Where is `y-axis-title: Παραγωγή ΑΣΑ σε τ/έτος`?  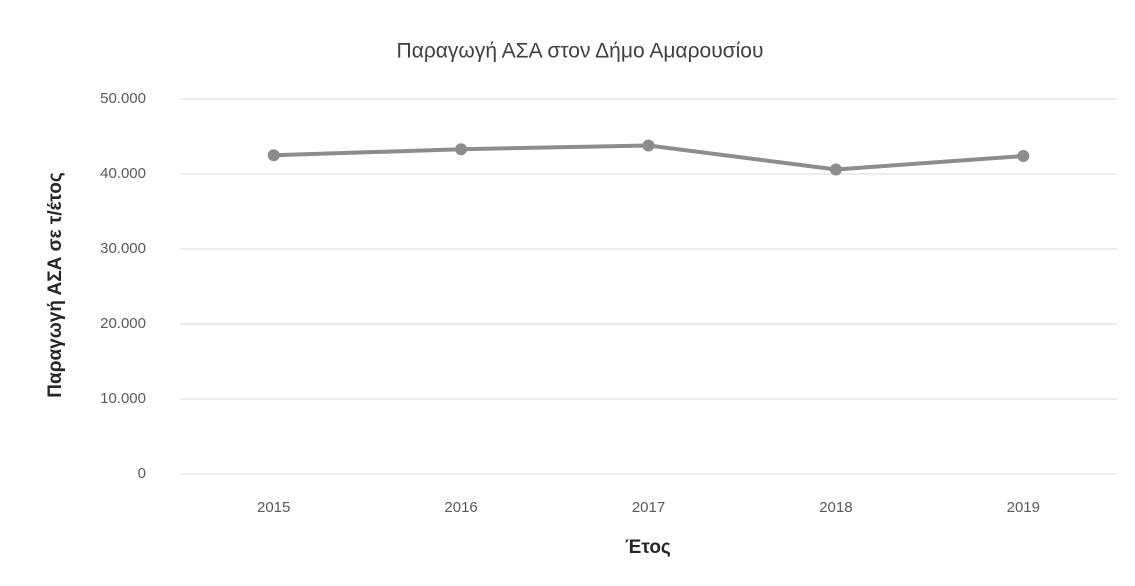 y-axis-title: Παραγωγή ΑΣΑ σε τ/έτος is located at coordinates (55, 285).